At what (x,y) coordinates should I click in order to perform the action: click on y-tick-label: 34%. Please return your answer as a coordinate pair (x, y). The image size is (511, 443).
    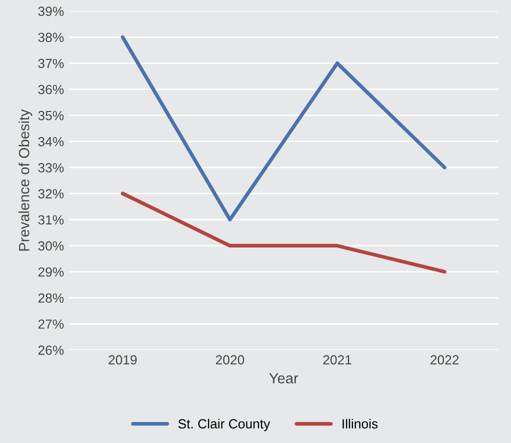
    Looking at the image, I should click on (51, 141).